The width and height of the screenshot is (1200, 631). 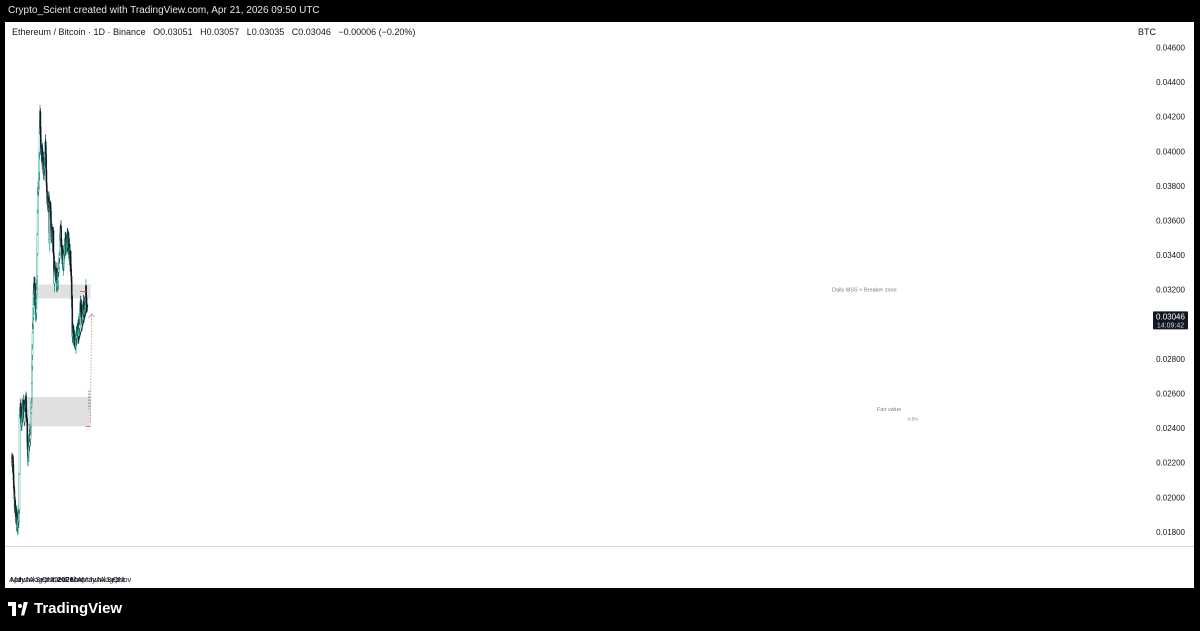 I want to click on close-label: C, so click(x=295, y=32).